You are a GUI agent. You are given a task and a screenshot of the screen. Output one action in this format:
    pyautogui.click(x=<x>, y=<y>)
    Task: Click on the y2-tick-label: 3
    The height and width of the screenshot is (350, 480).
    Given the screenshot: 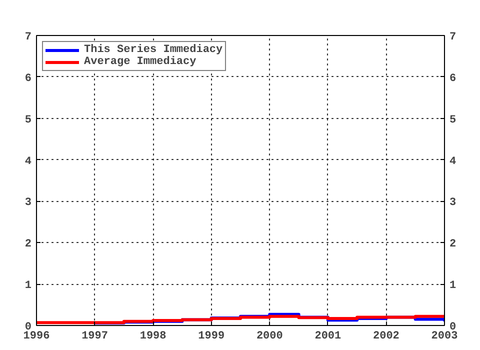 What is the action you would take?
    pyautogui.click(x=453, y=203)
    